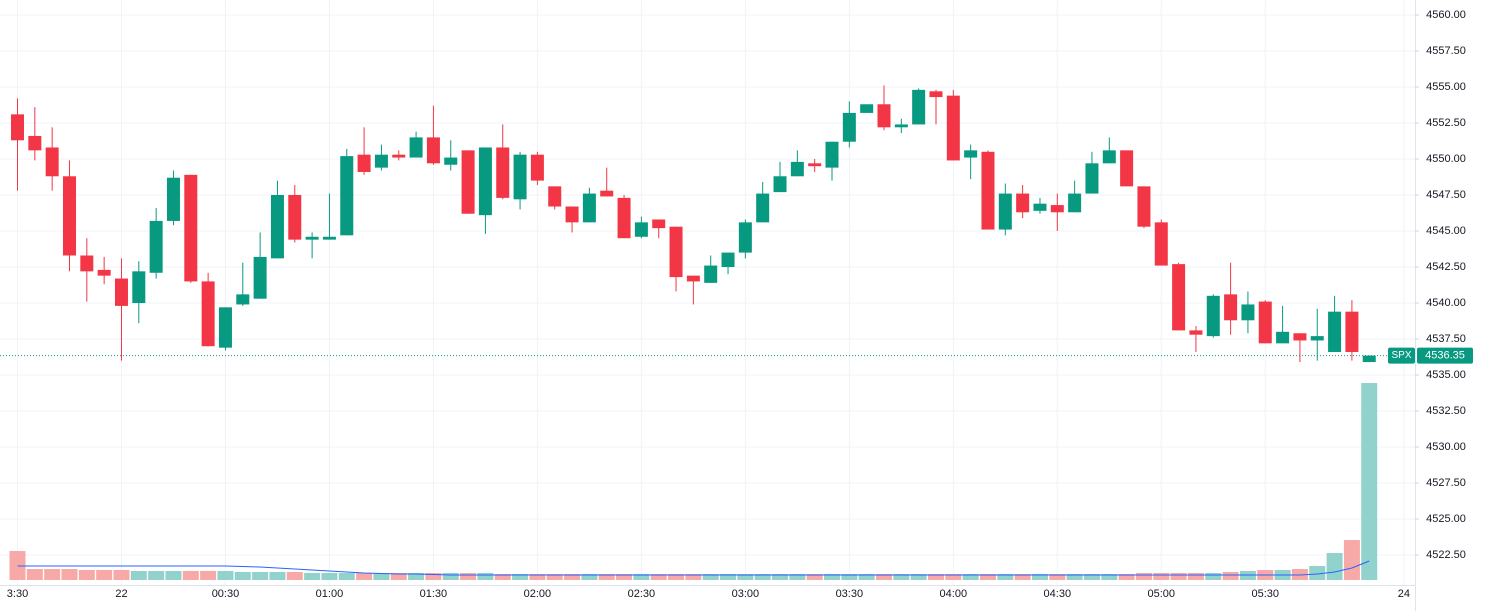 This screenshot has height=611, width=1487. What do you see at coordinates (1401, 355) in the screenshot?
I see `symbol-tag` at bounding box center [1401, 355].